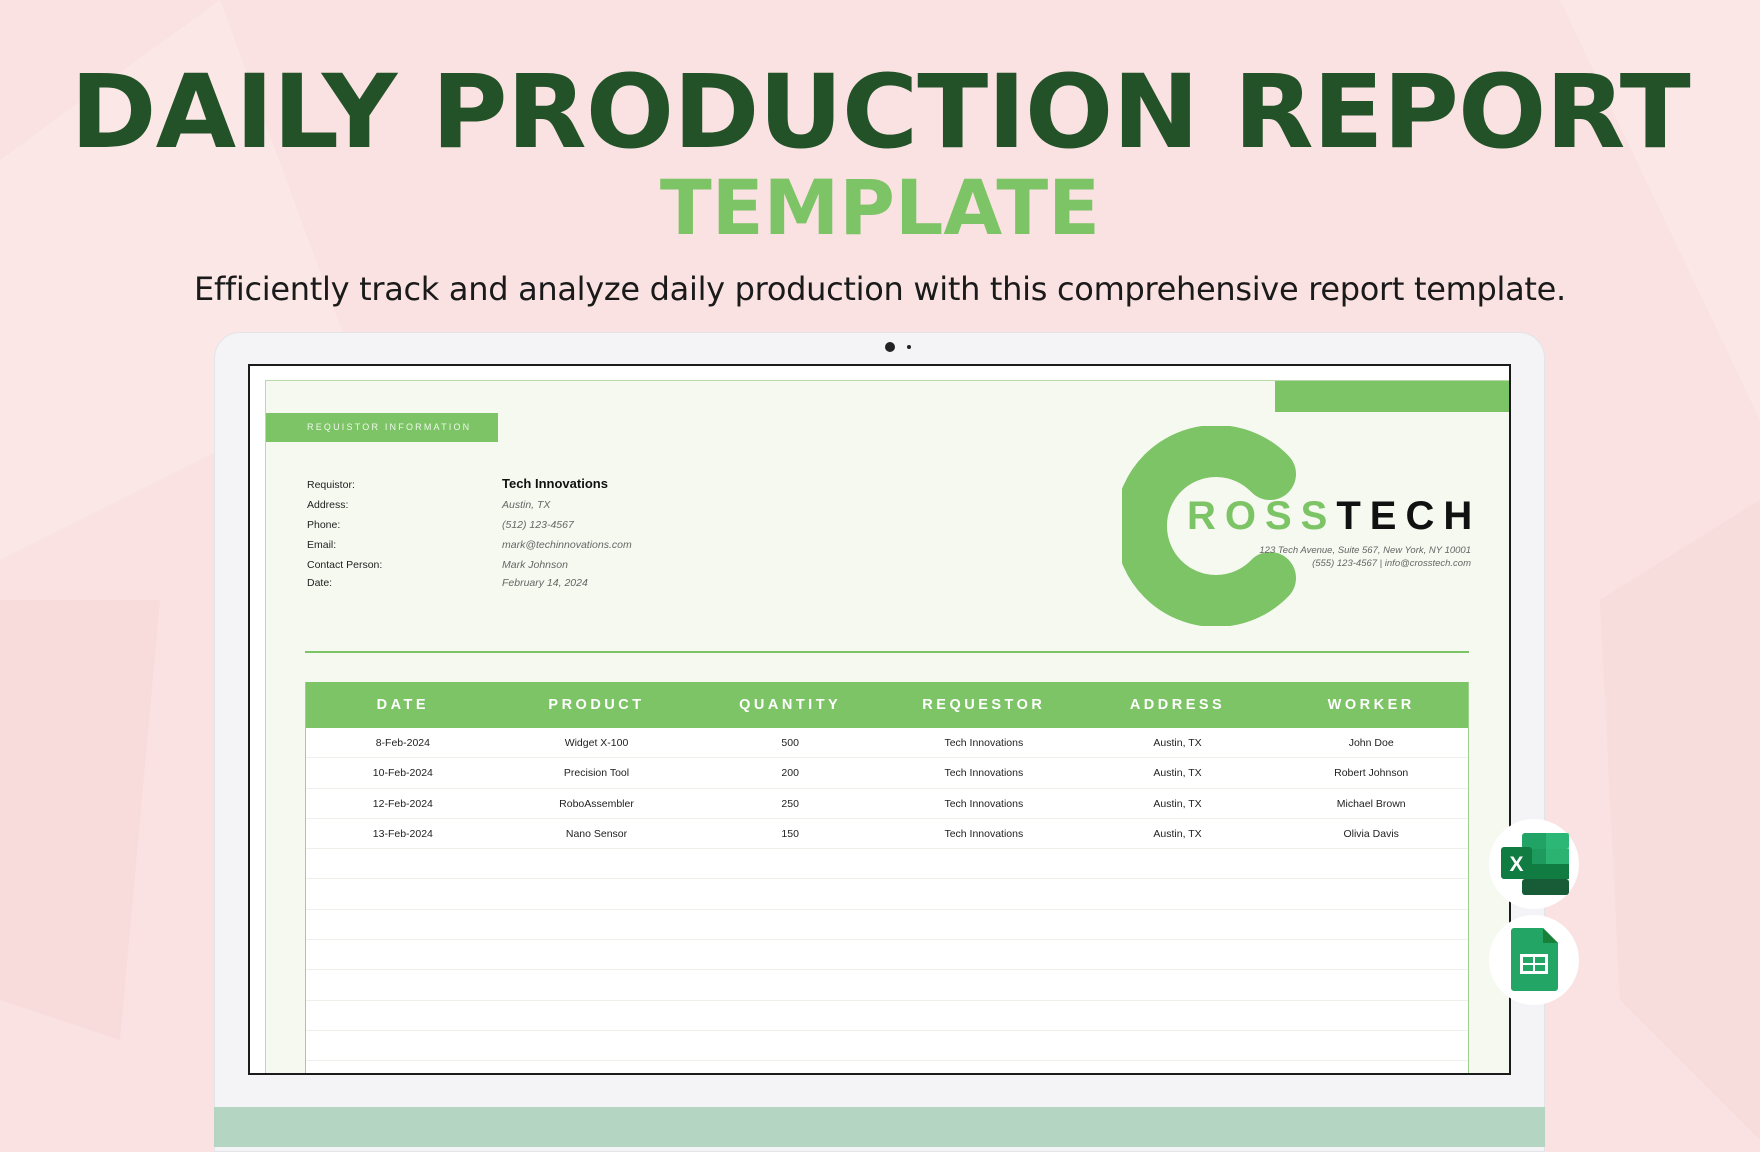  Describe the element at coordinates (890, 347) in the screenshot. I see `camera-icon` at that location.